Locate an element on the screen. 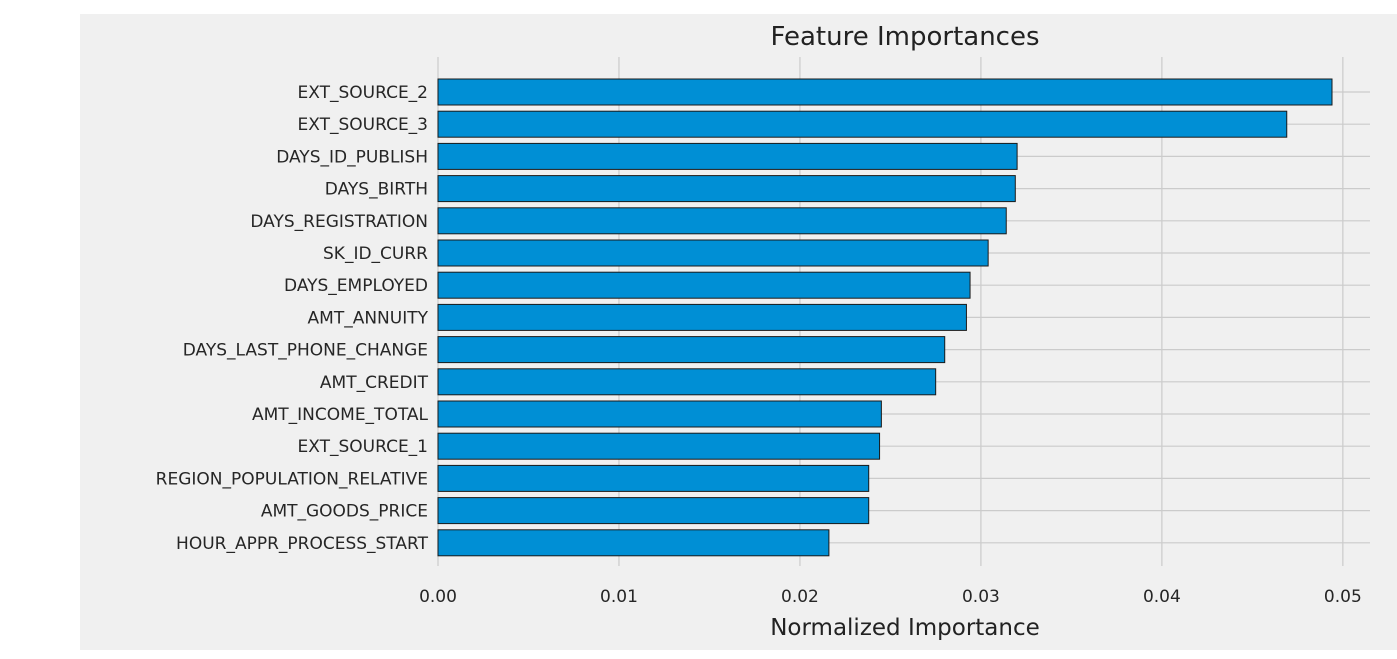  y-tick-label: DAYS_BIRTH is located at coordinates (376, 190).